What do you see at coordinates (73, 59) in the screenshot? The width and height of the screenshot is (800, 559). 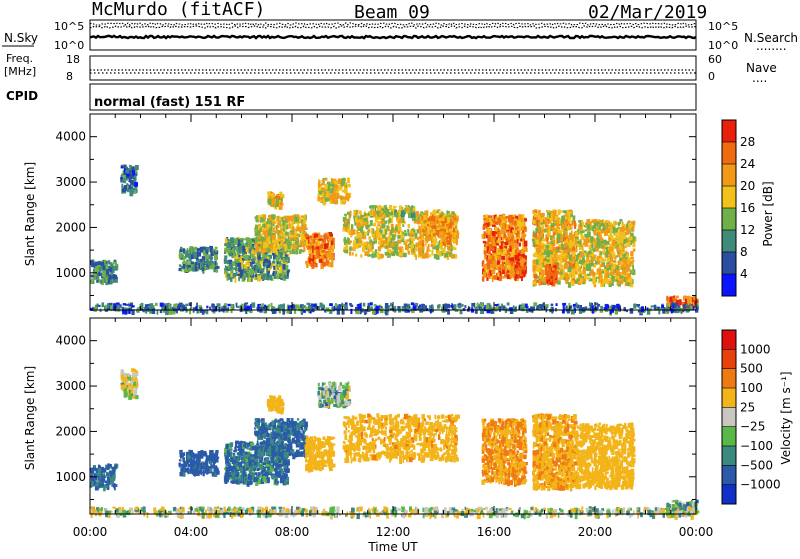 I see `freq-tick-top: 18` at bounding box center [73, 59].